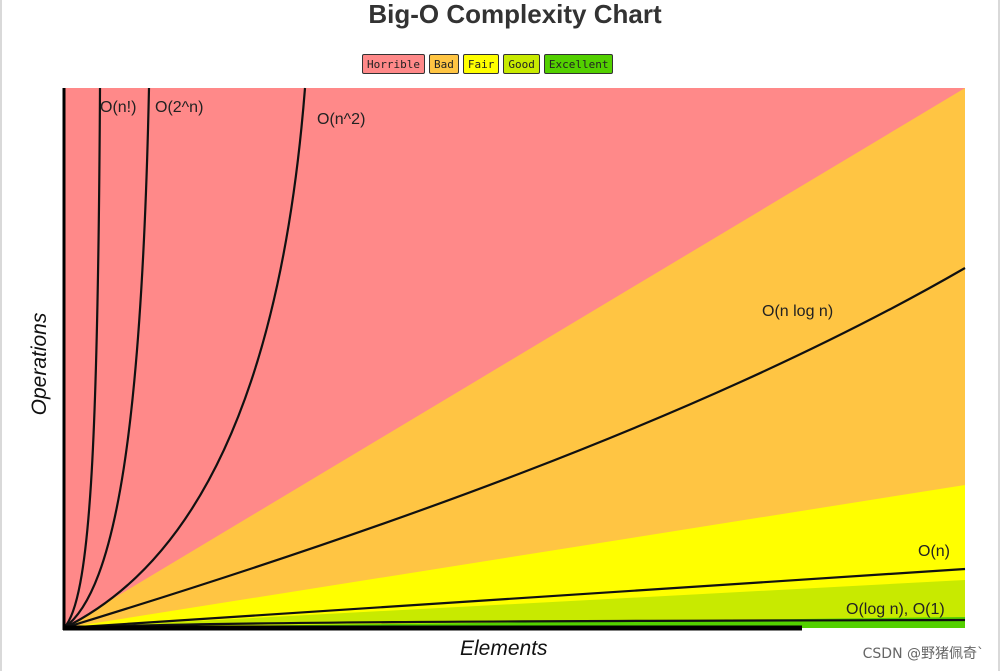  I want to click on legend-item-bad: Bad, so click(443, 64).